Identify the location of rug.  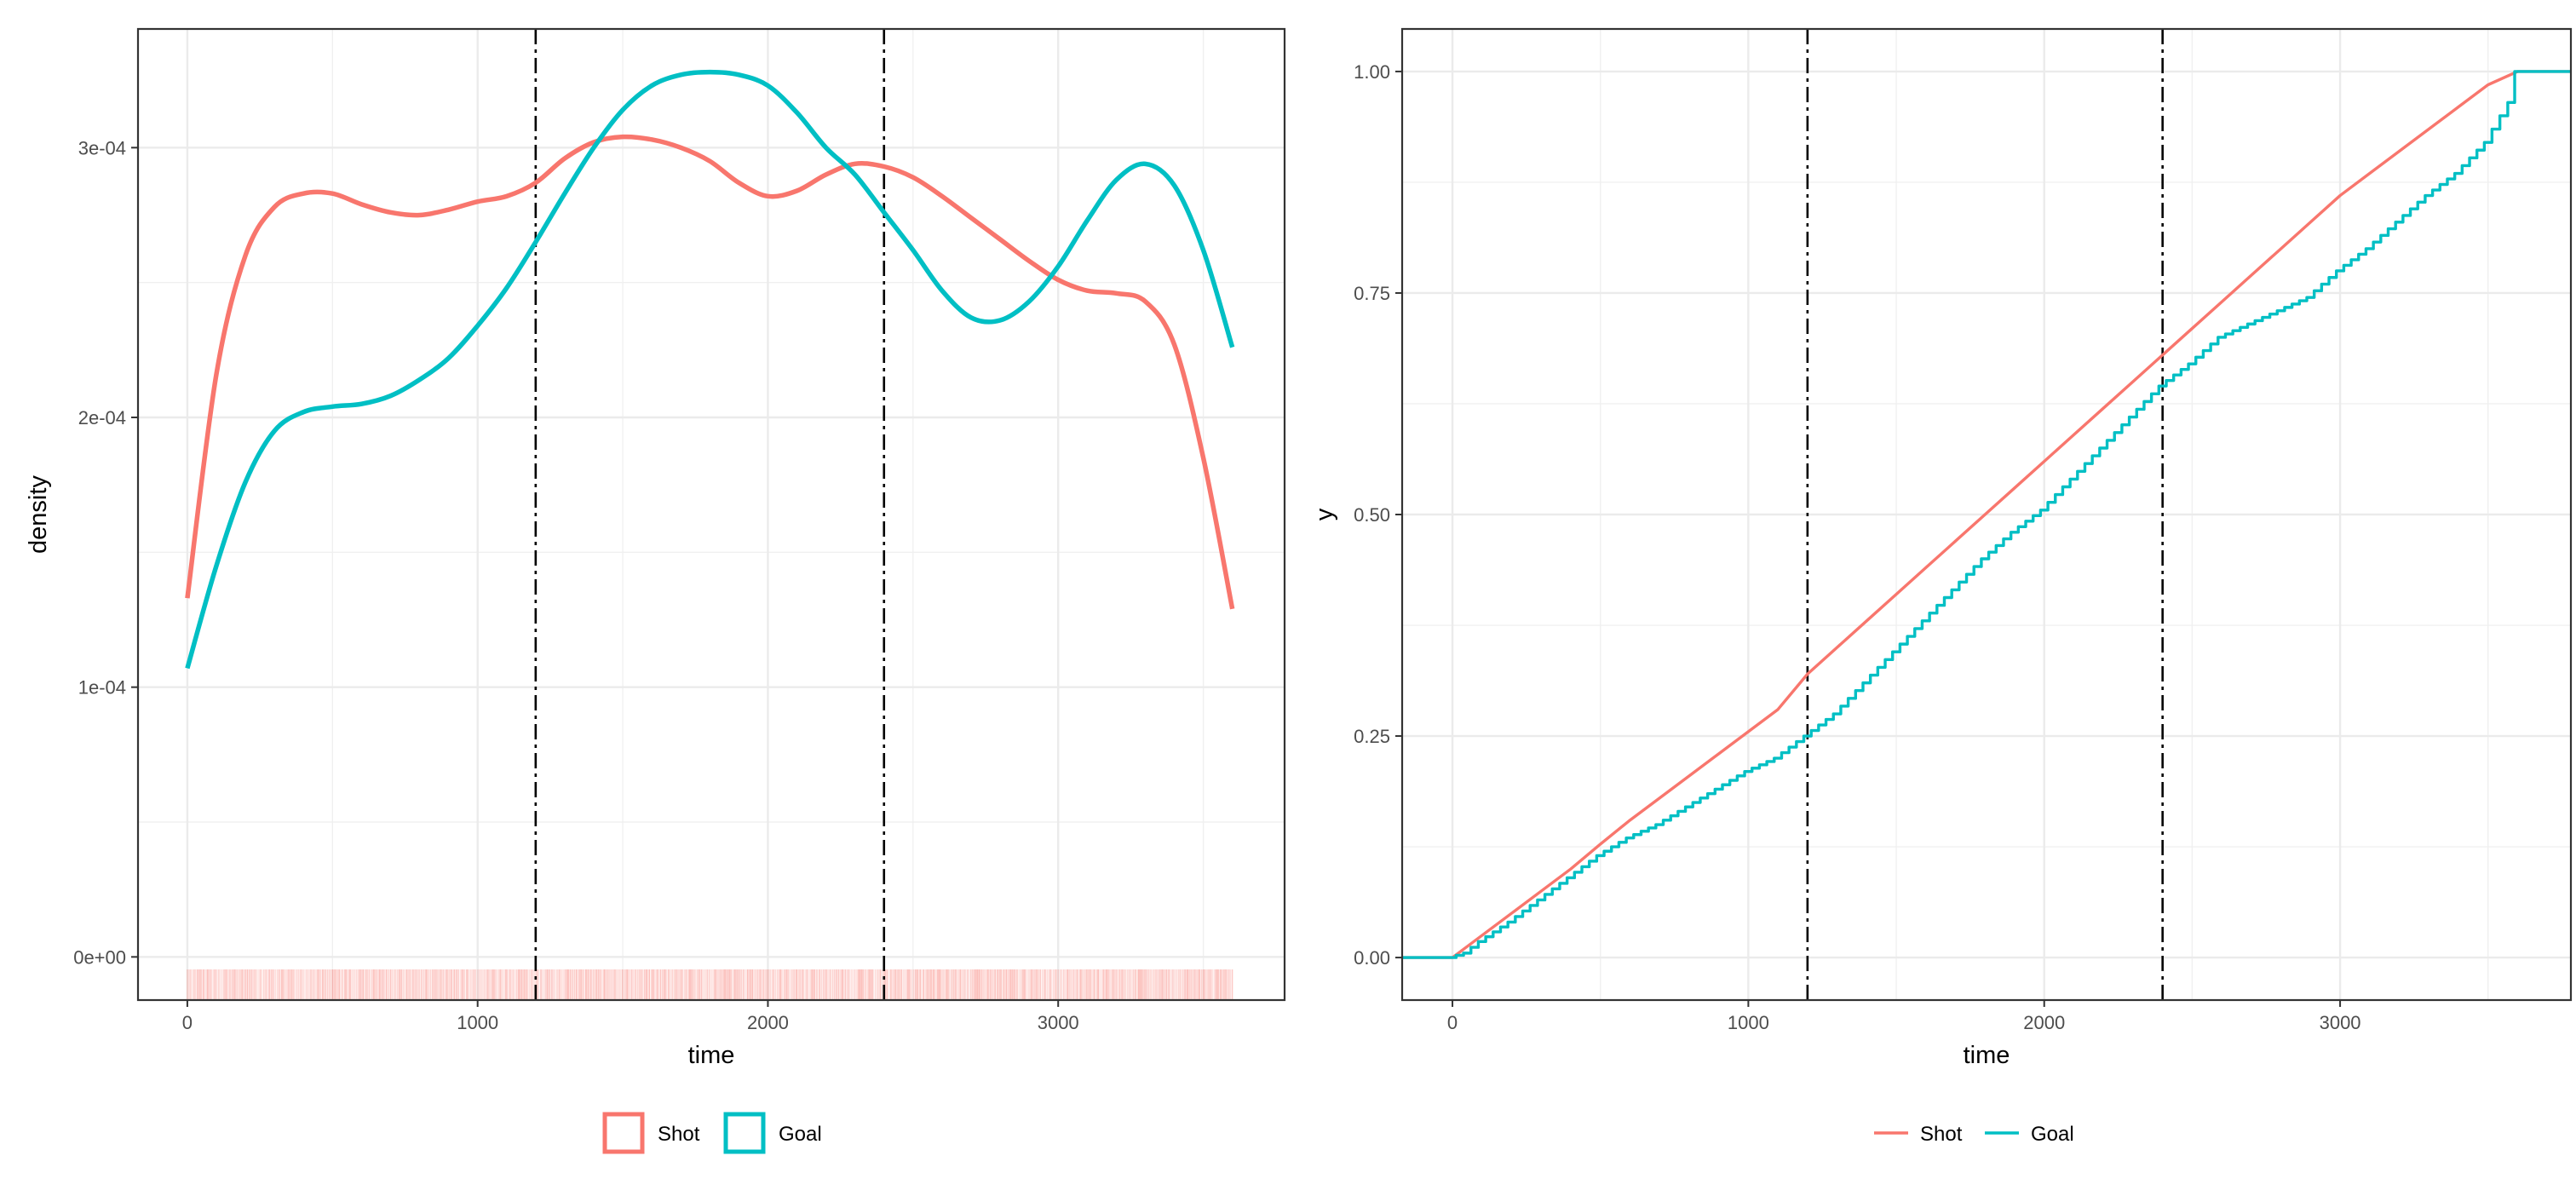
(710, 985).